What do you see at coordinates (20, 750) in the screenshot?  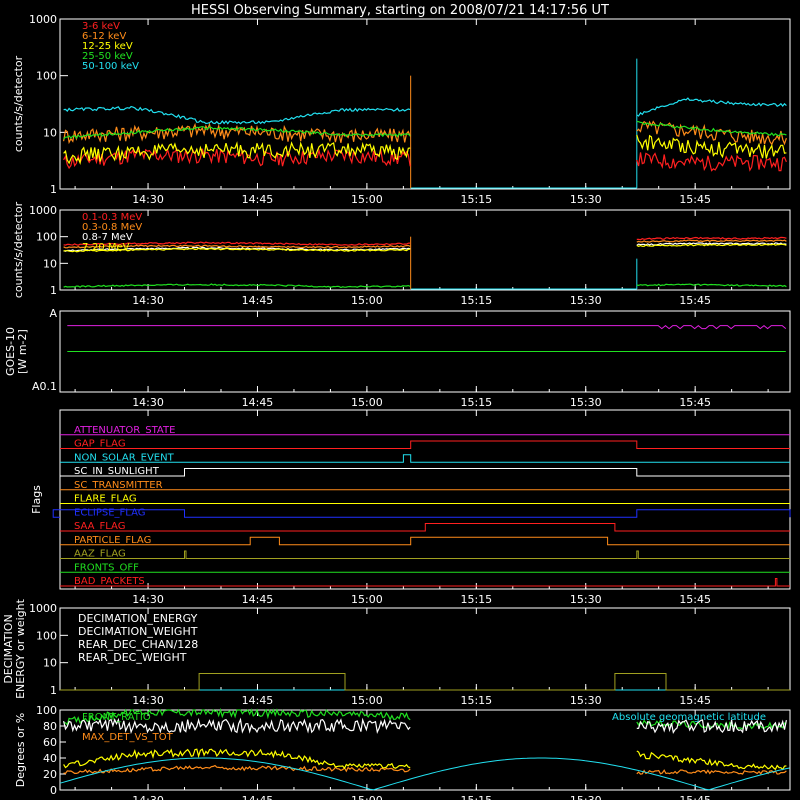 I see `y-axis-label: Degrees or %` at bounding box center [20, 750].